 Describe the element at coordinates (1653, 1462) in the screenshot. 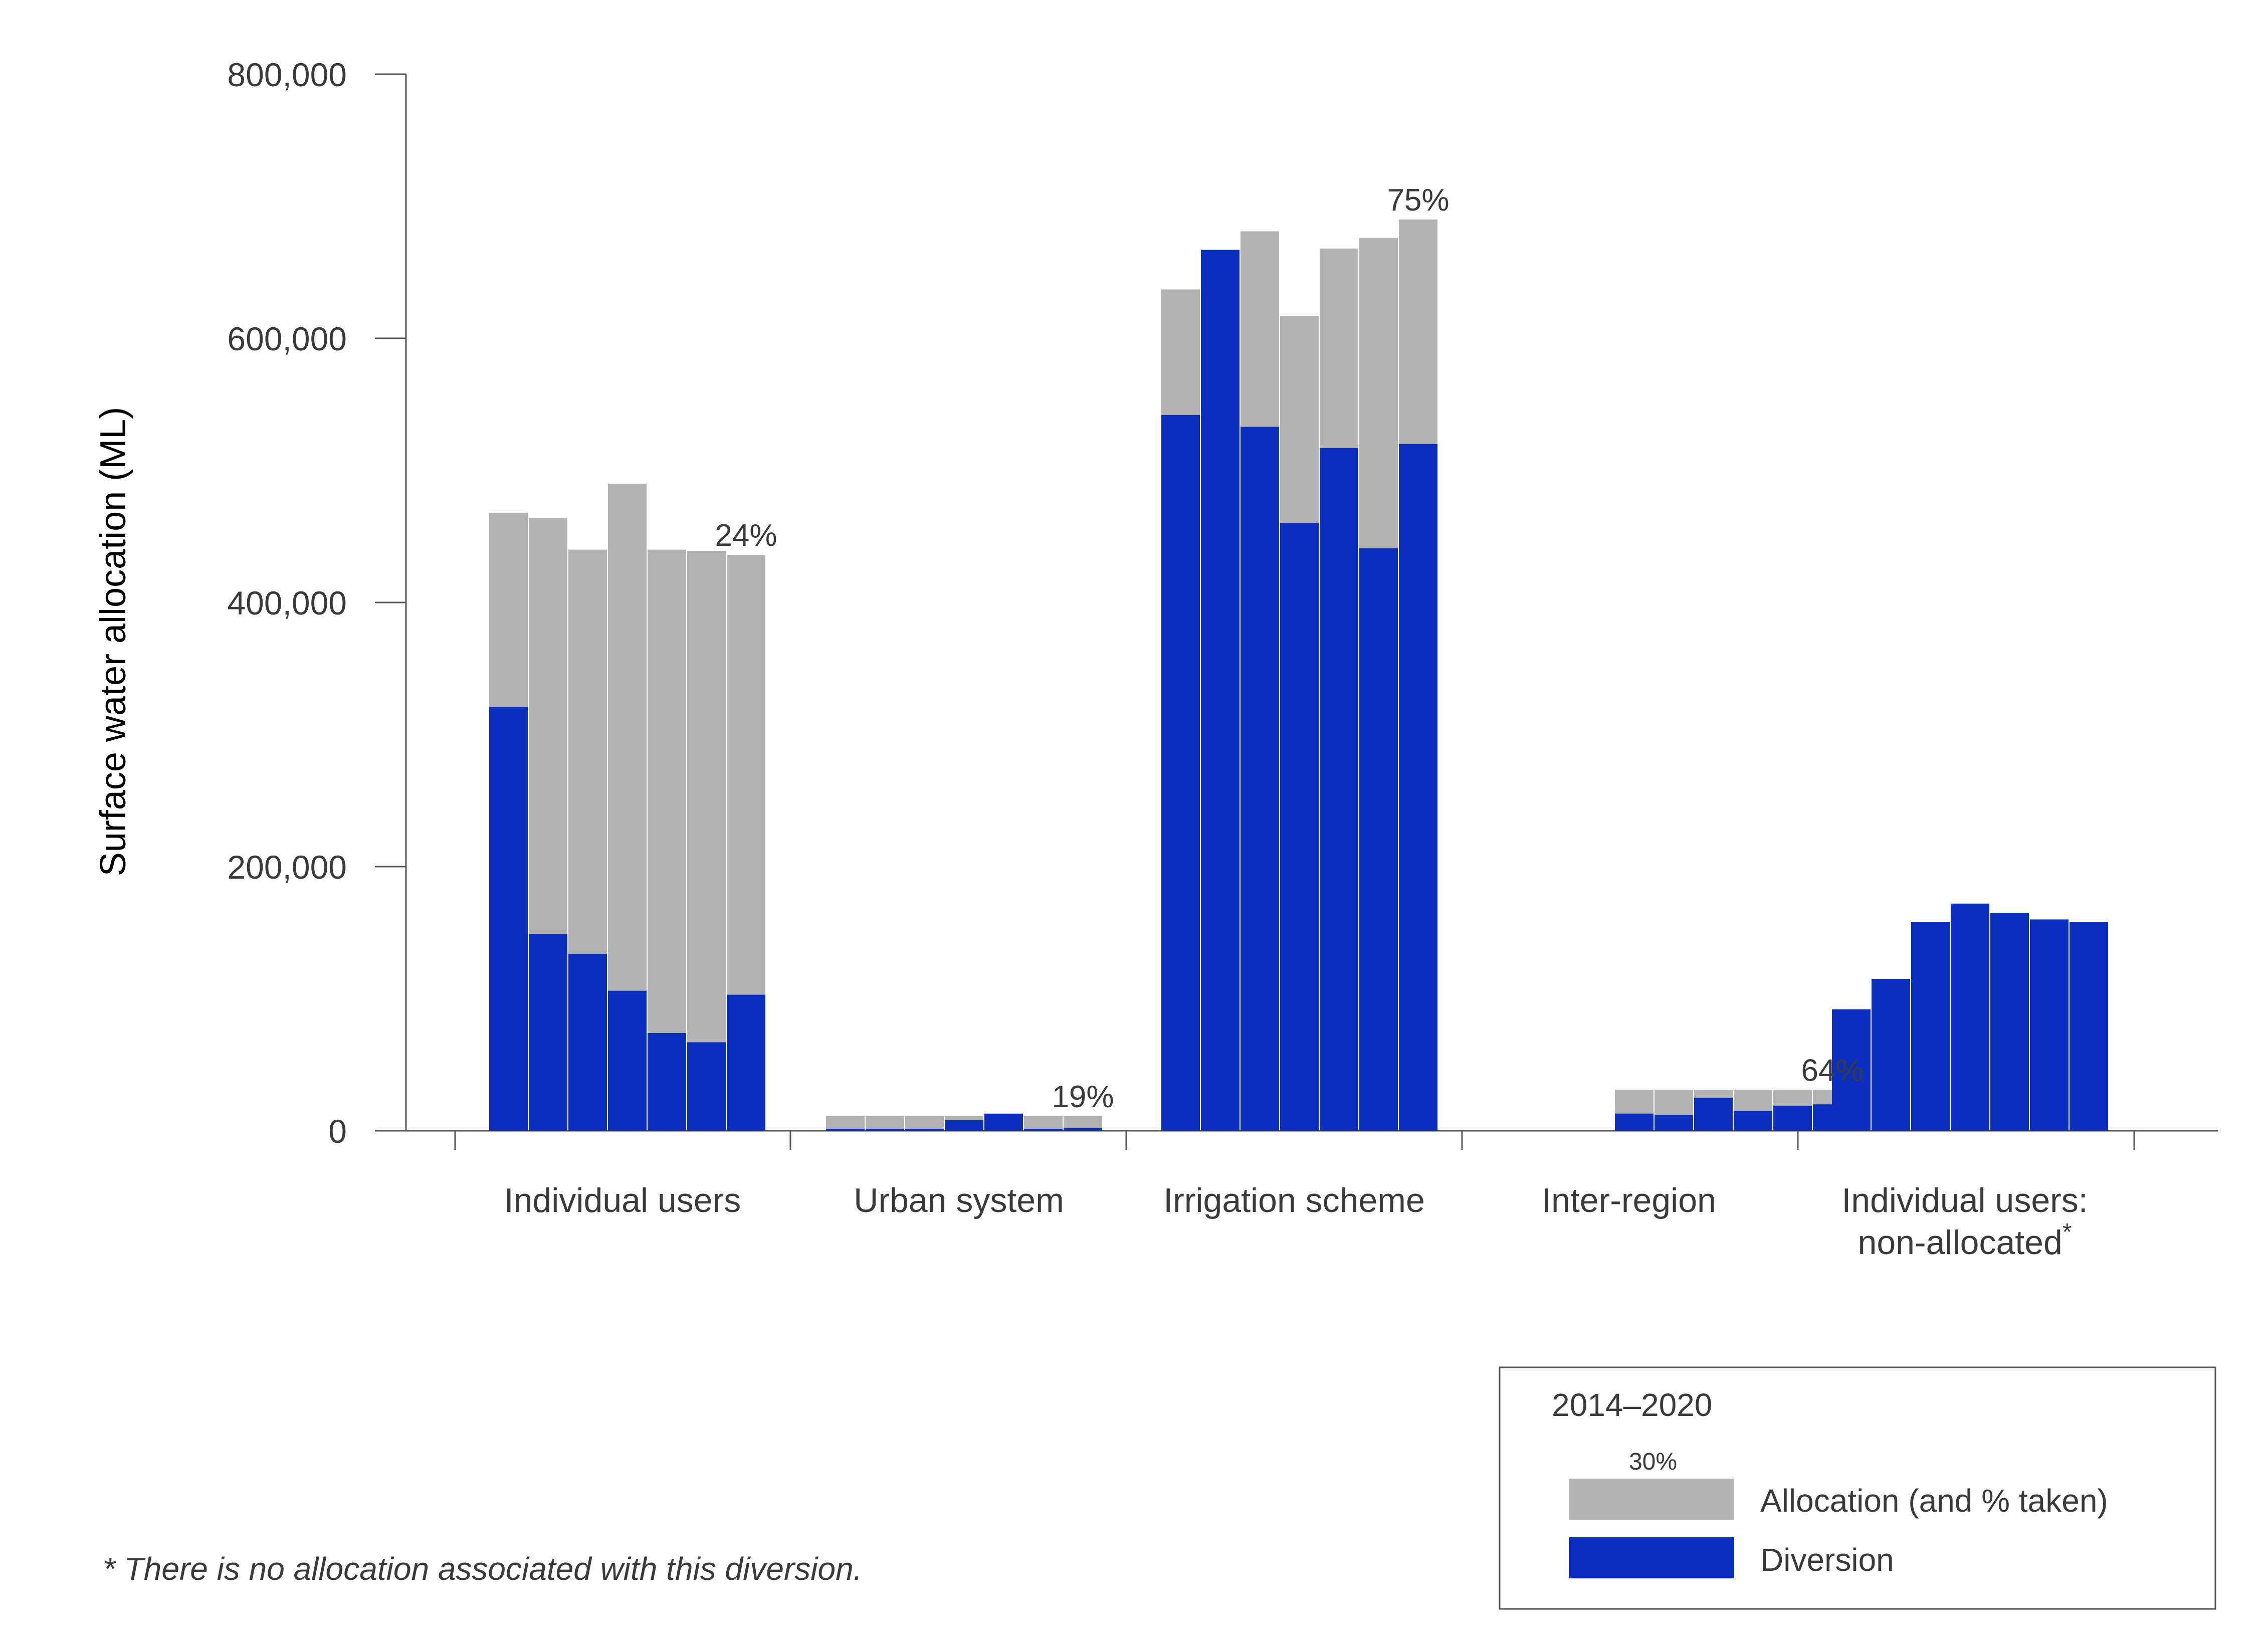

I see `legend-sample-percent: 30%` at that location.